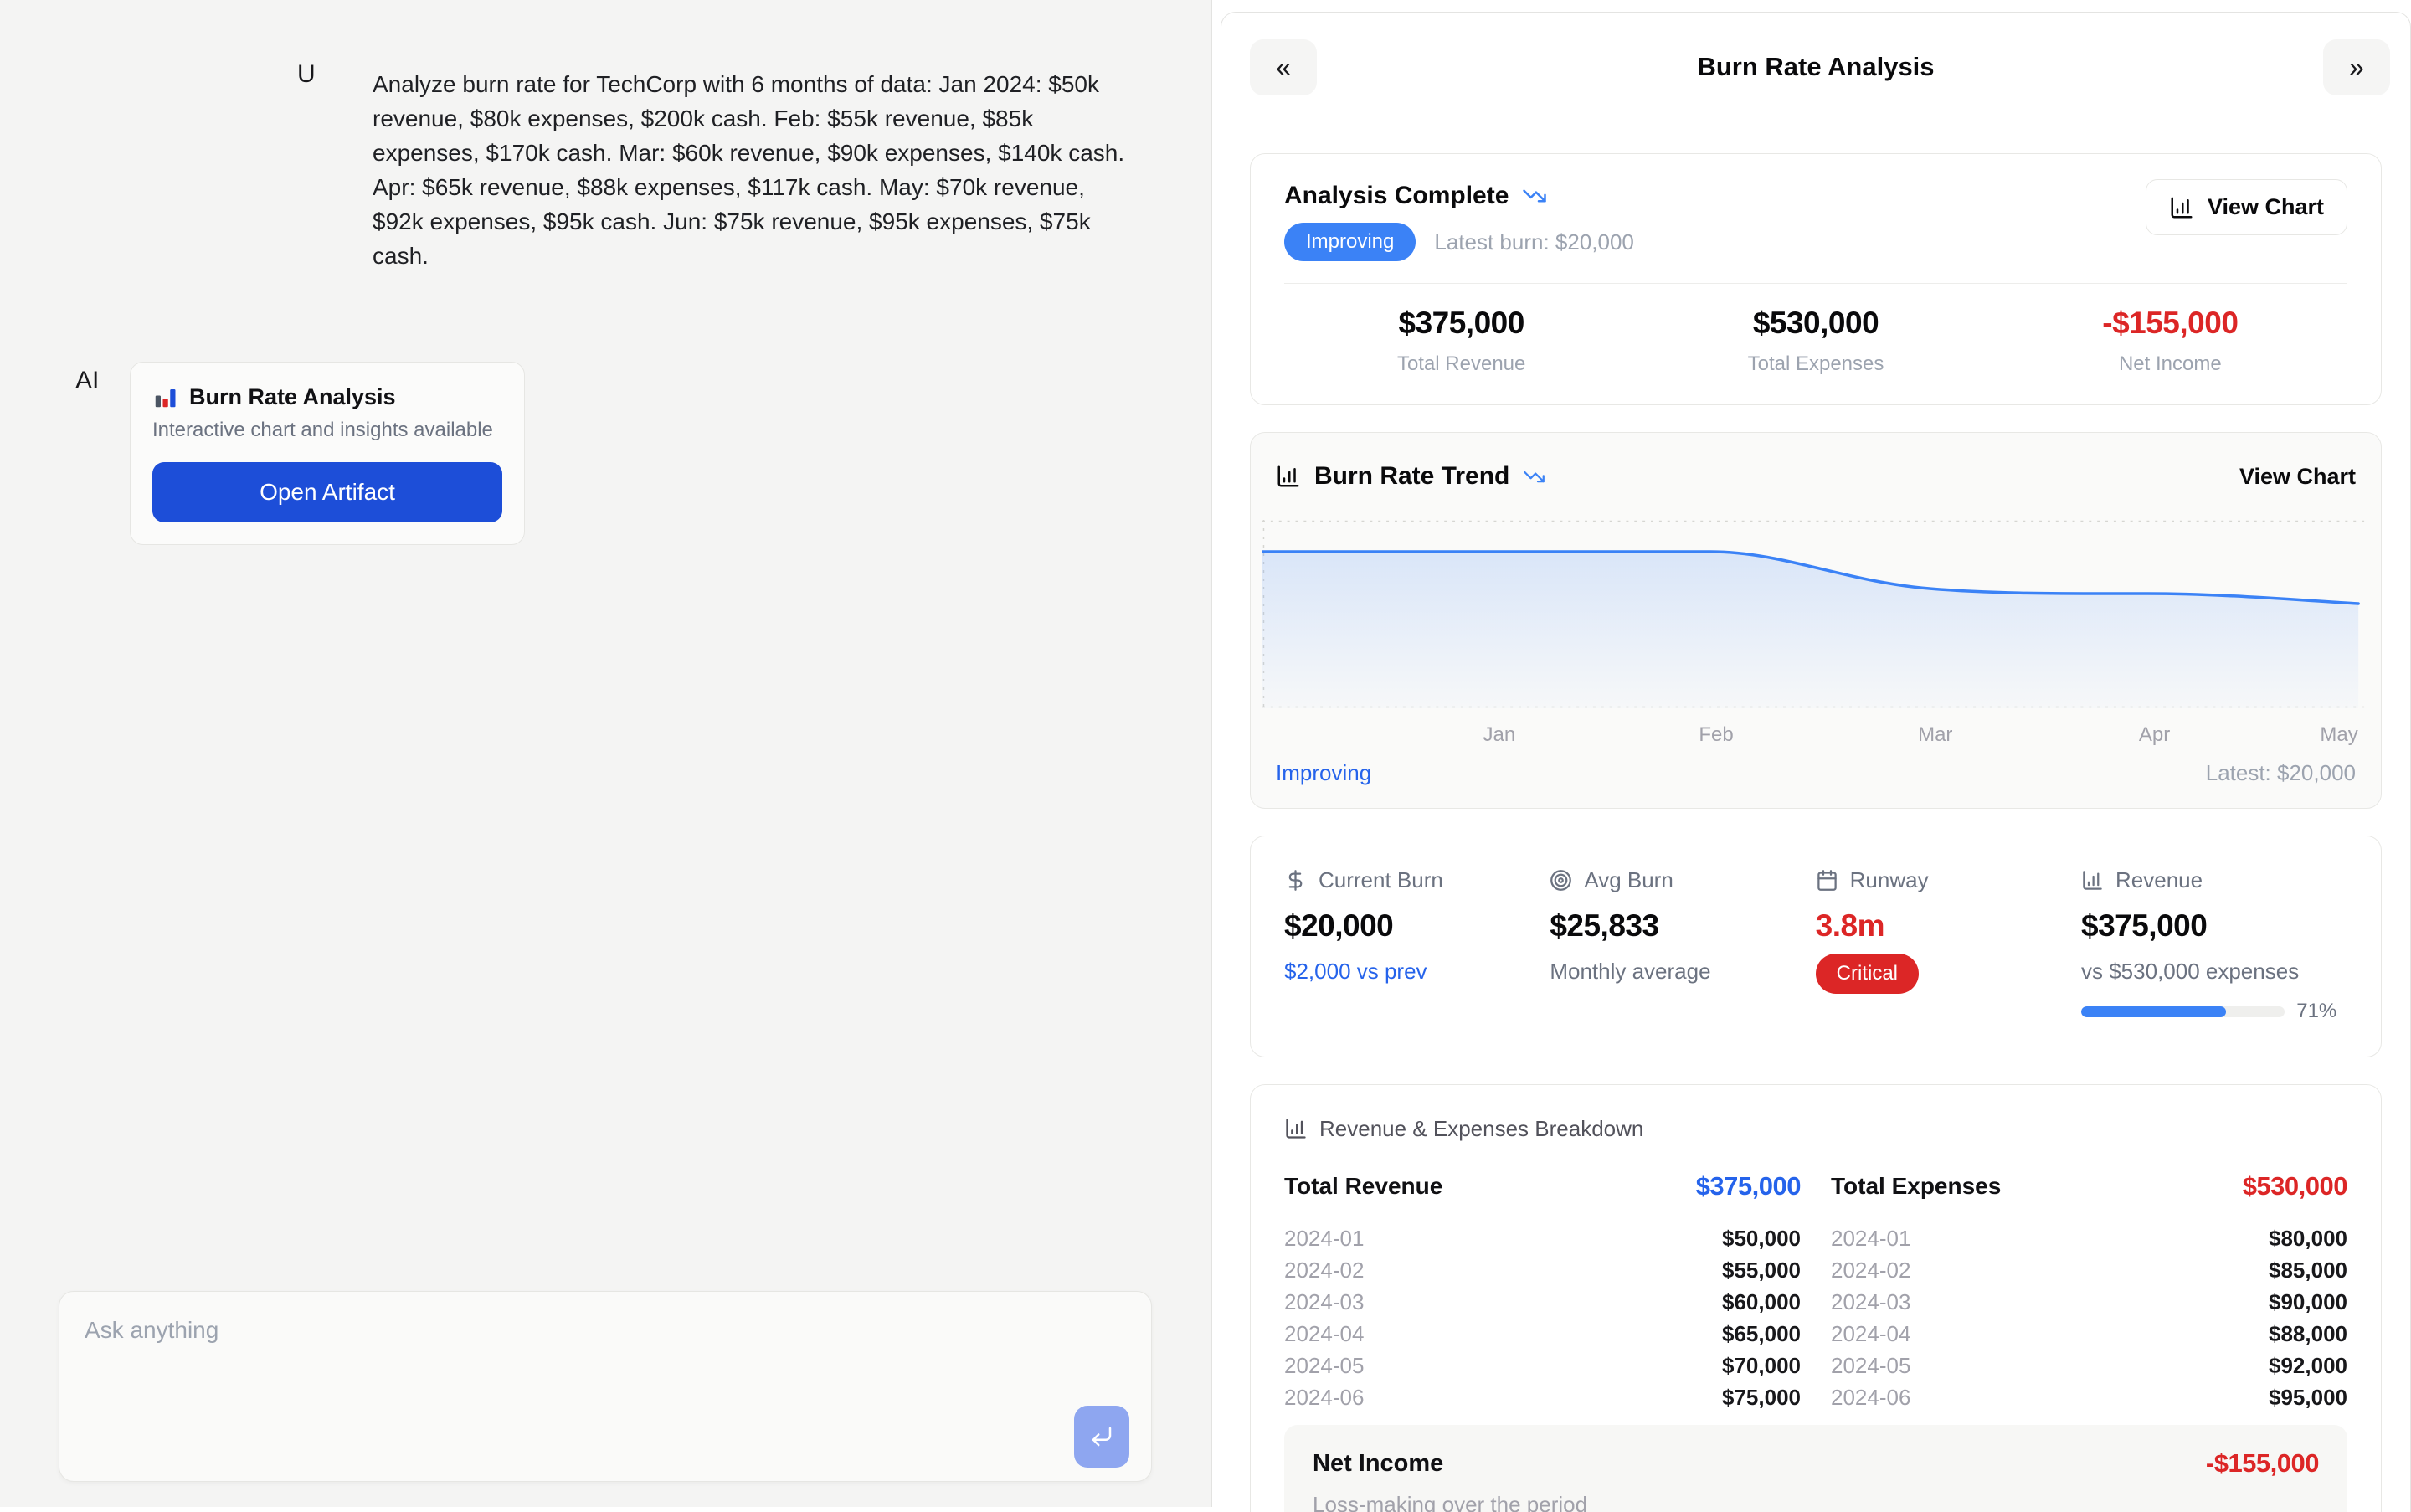  Describe the element at coordinates (2153, 1011) in the screenshot. I see `revenue-progress-fill` at that location.